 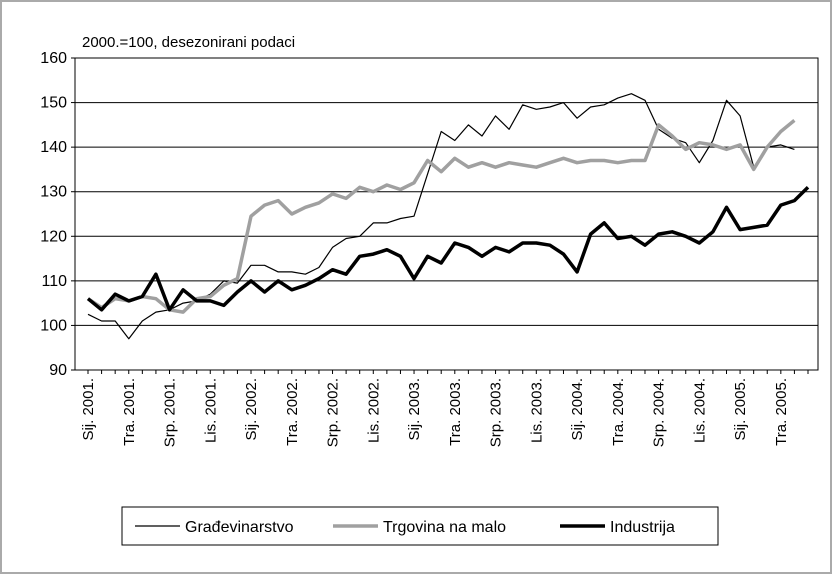 What do you see at coordinates (239, 527) in the screenshot?
I see `legend-label: Građevinarstvo` at bounding box center [239, 527].